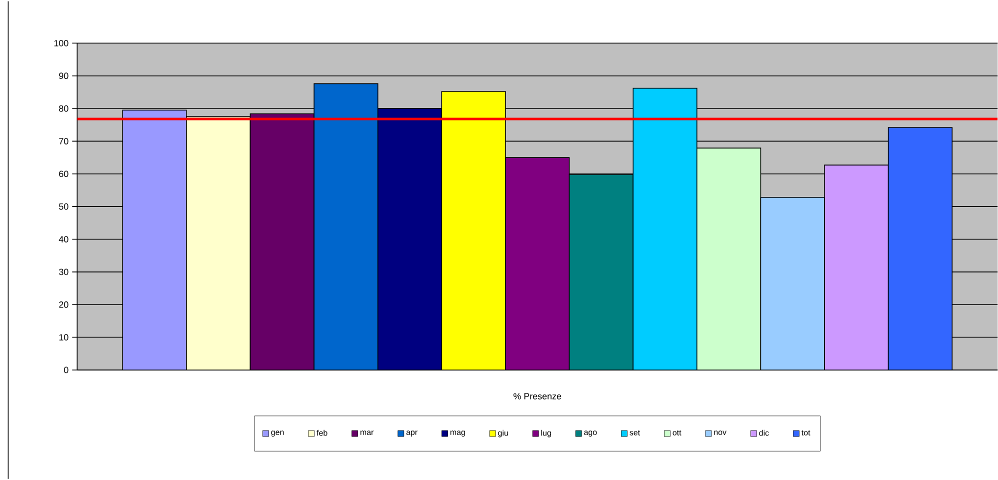  What do you see at coordinates (63, 272) in the screenshot?
I see `y-tick-label: 30` at bounding box center [63, 272].